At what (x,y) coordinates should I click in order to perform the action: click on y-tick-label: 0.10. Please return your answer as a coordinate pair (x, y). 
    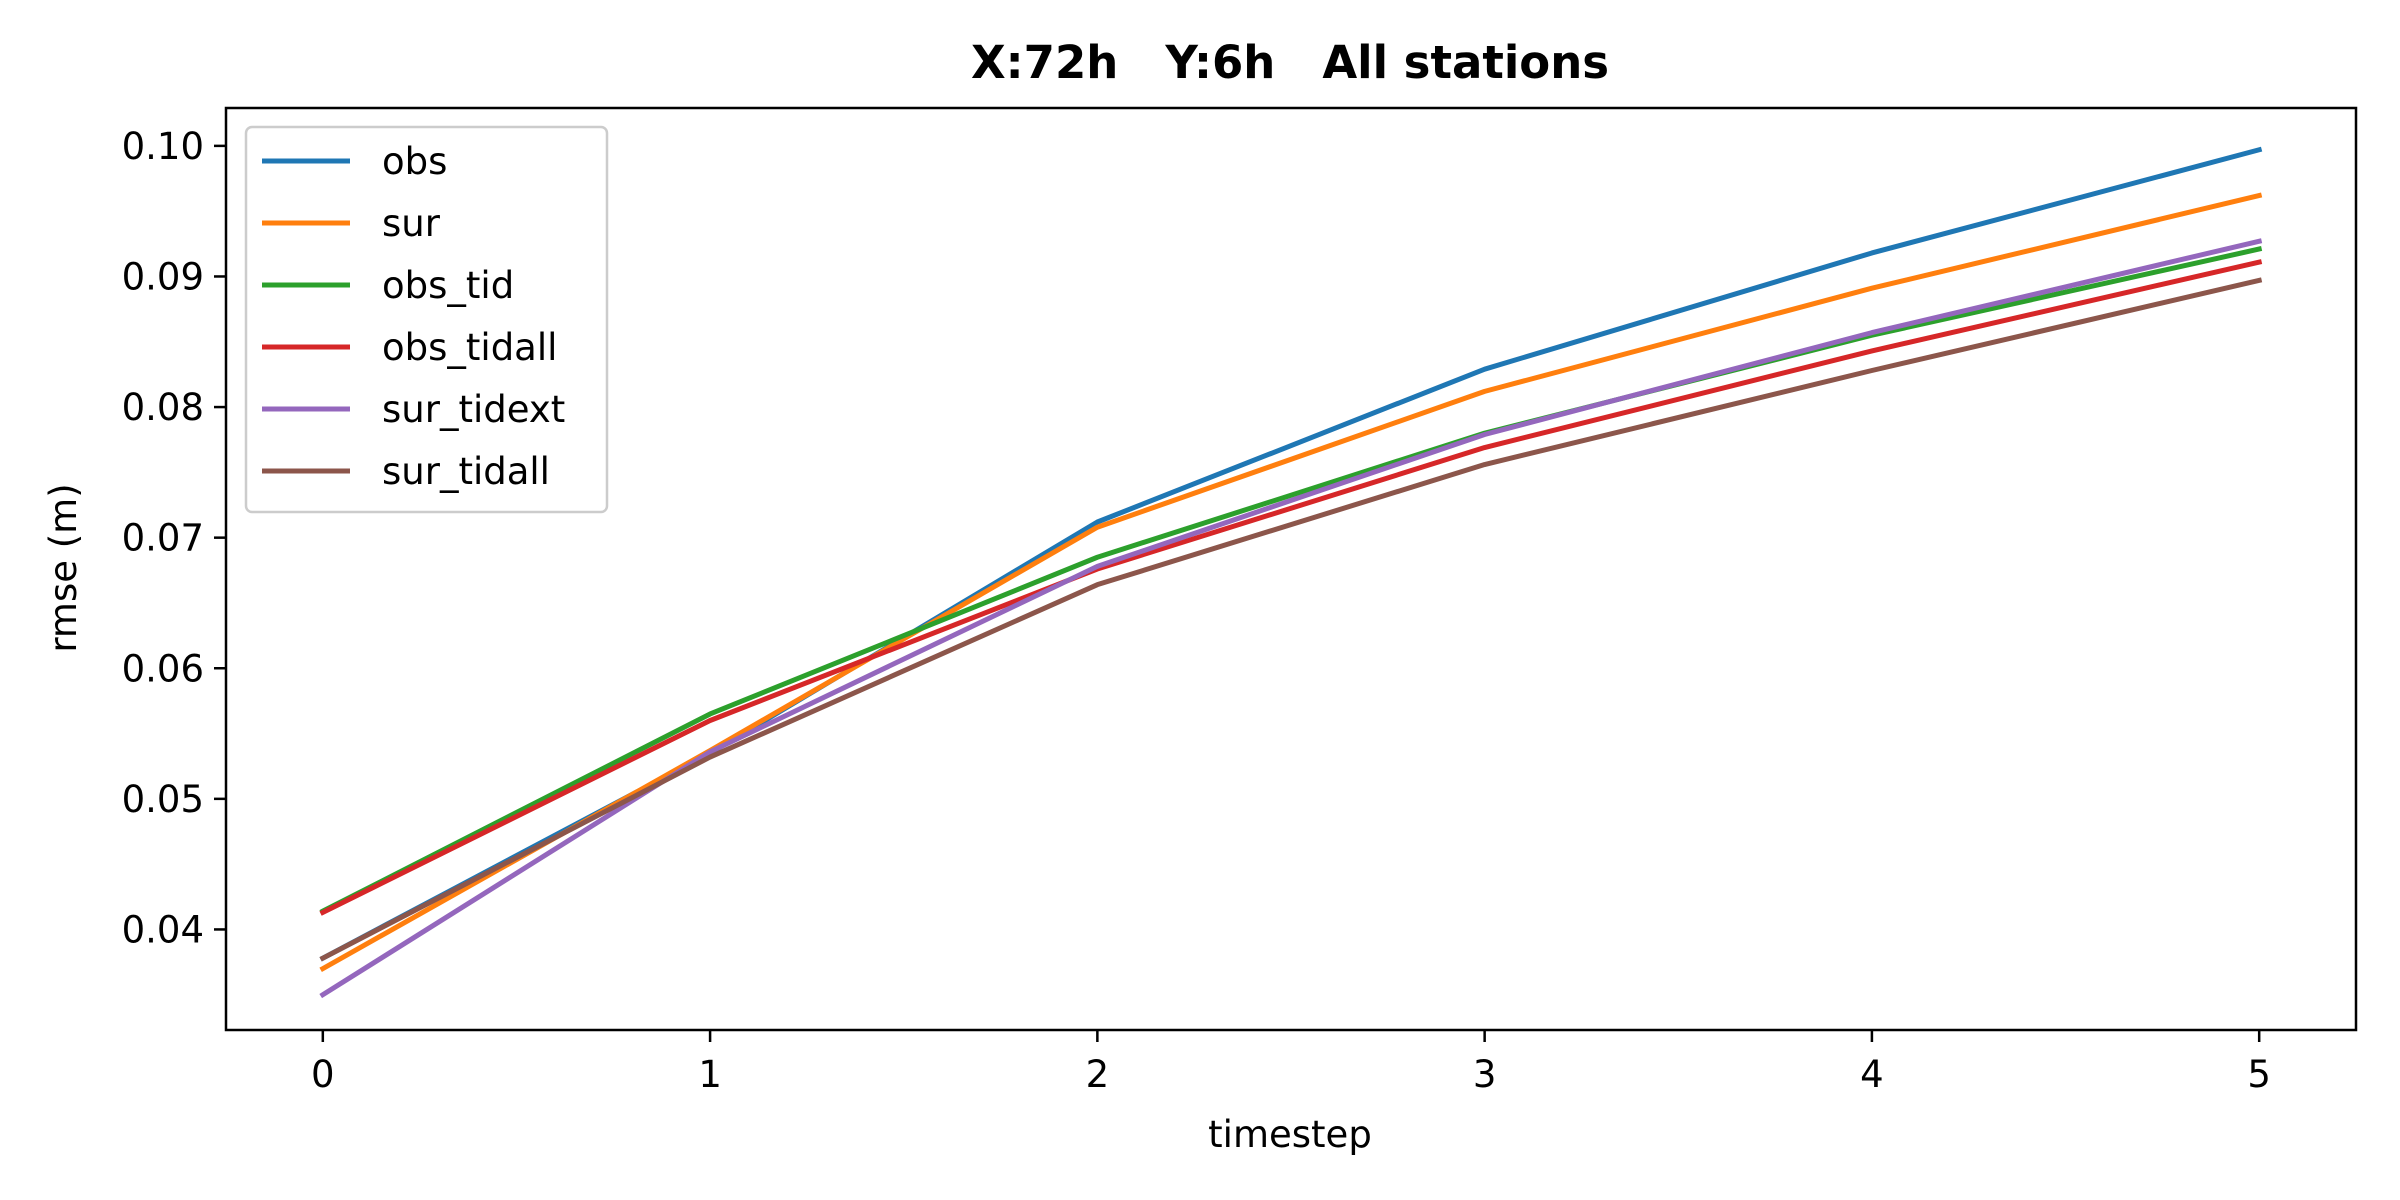
    Looking at the image, I should click on (163, 146).